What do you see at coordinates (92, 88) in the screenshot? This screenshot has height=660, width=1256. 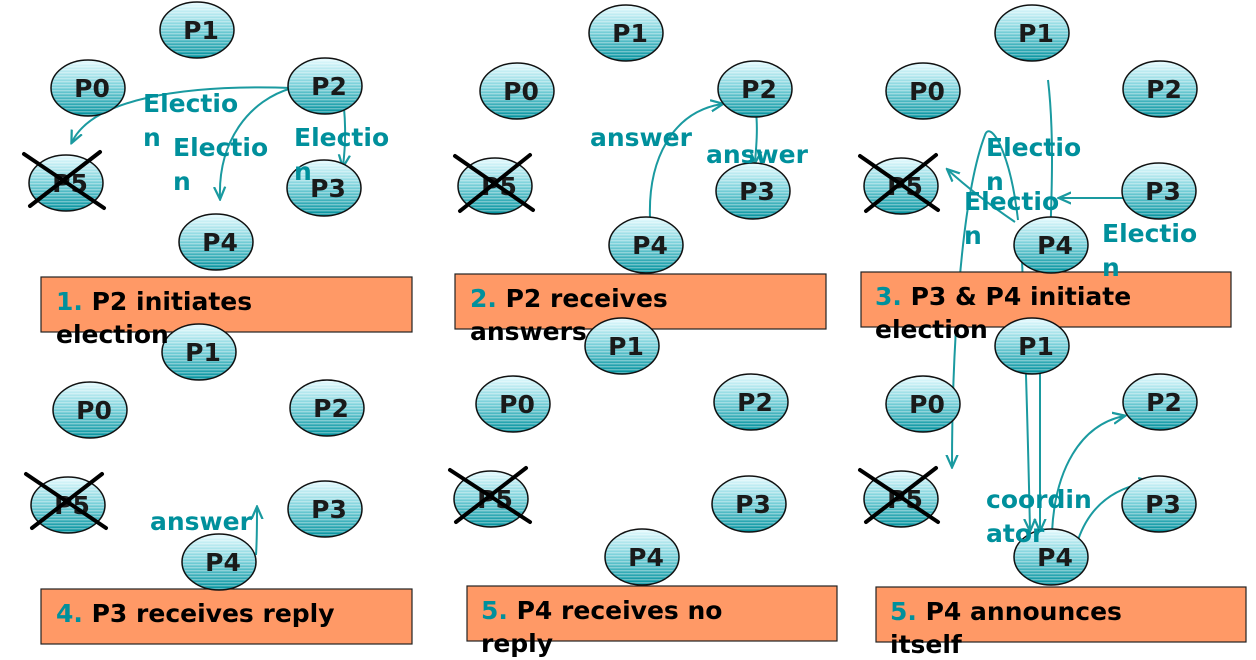 I see `panel-1-node-p0-label: P0` at bounding box center [92, 88].